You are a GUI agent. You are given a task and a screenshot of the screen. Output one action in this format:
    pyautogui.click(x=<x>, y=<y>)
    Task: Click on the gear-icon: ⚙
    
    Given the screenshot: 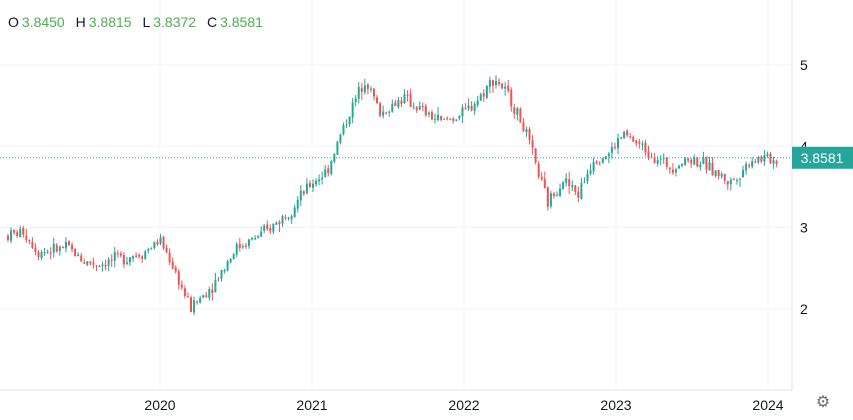 What is the action you would take?
    pyautogui.click(x=823, y=402)
    